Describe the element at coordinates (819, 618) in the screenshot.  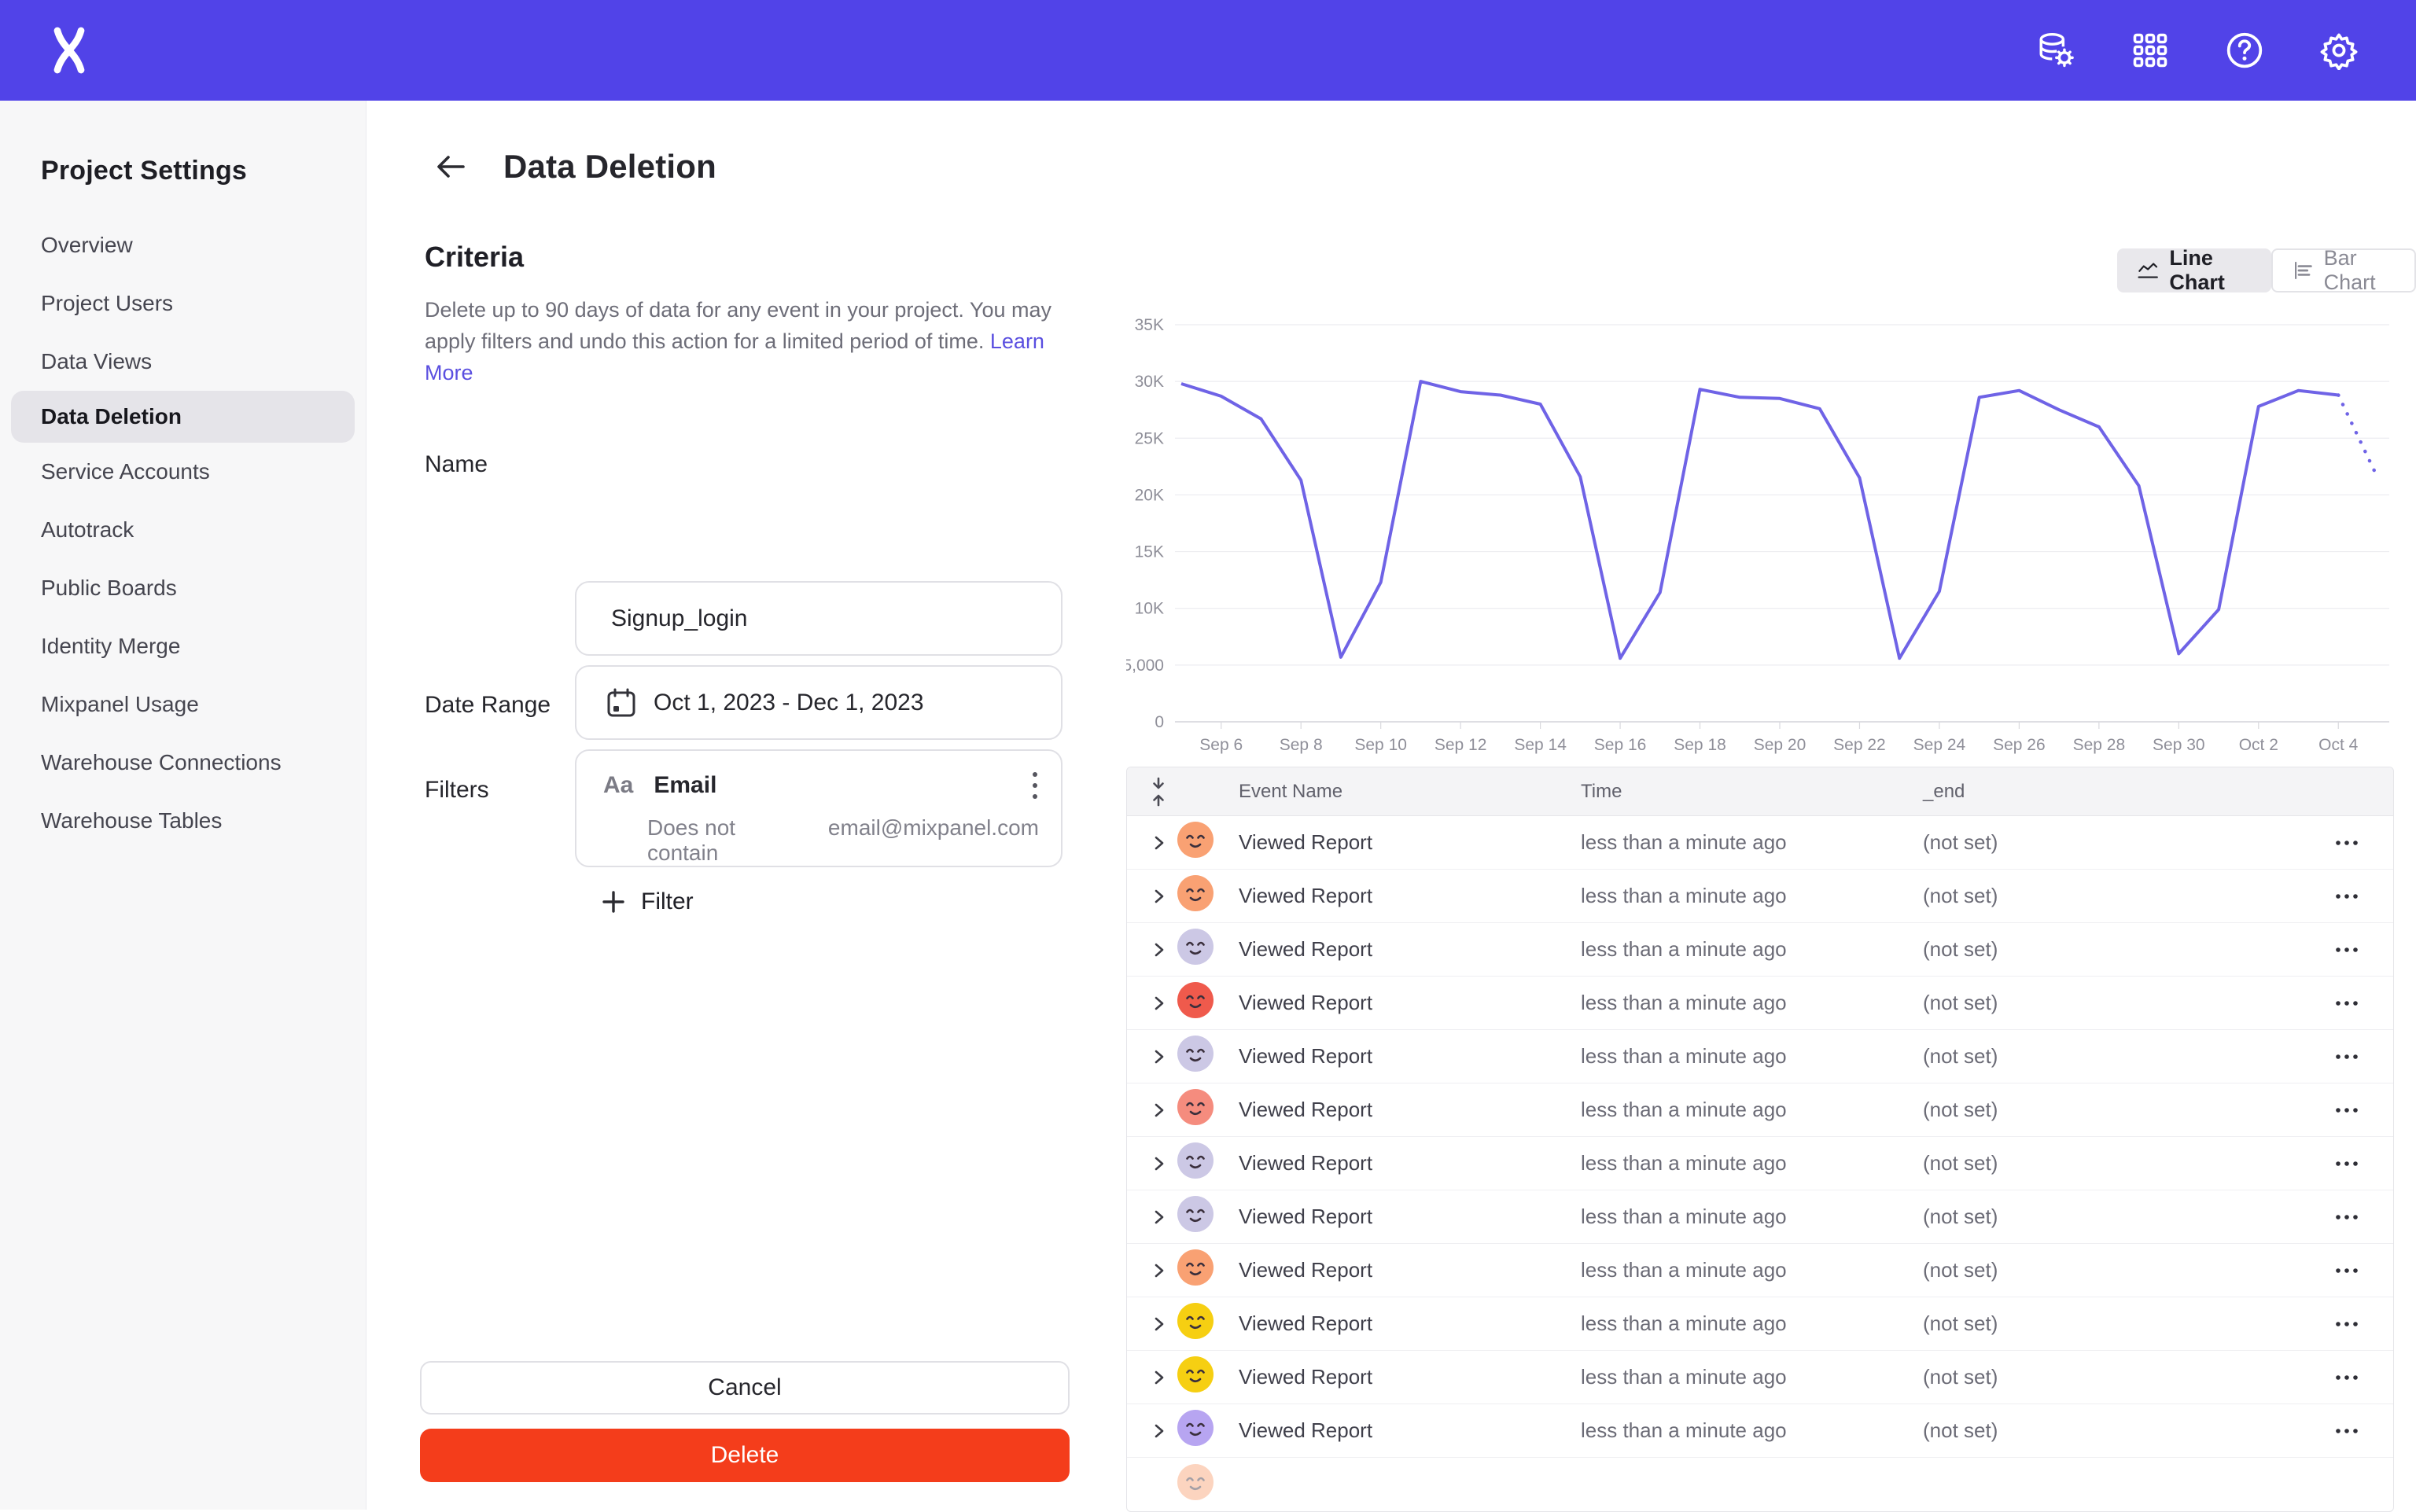
I see `name-input: Signup_login` at that location.